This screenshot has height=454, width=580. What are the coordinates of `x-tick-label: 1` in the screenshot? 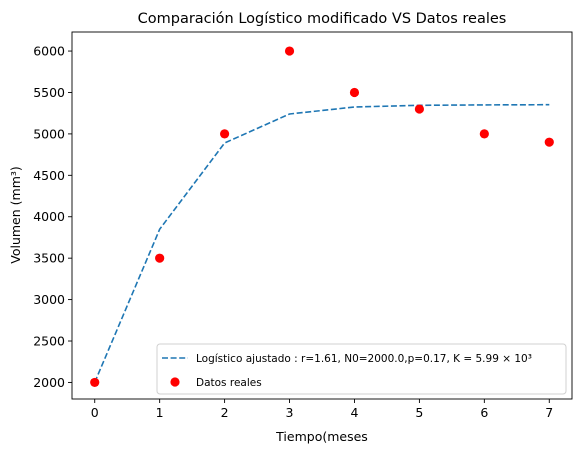 It's located at (160, 412).